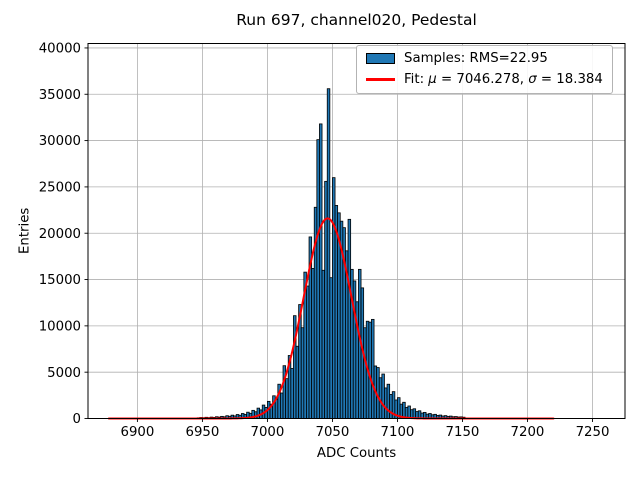 The image size is (640, 480). What do you see at coordinates (528, 432) in the screenshot?
I see `x-tick-label: 7200` at bounding box center [528, 432].